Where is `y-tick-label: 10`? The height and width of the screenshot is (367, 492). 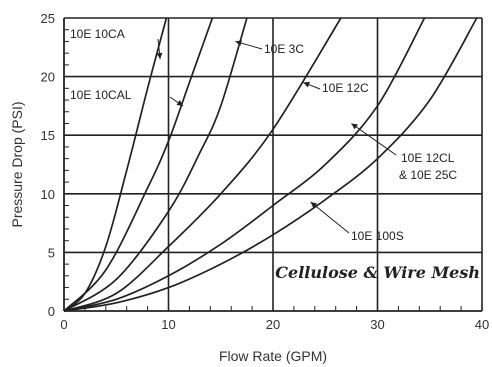
y-tick-label: 10 is located at coordinates (48, 194).